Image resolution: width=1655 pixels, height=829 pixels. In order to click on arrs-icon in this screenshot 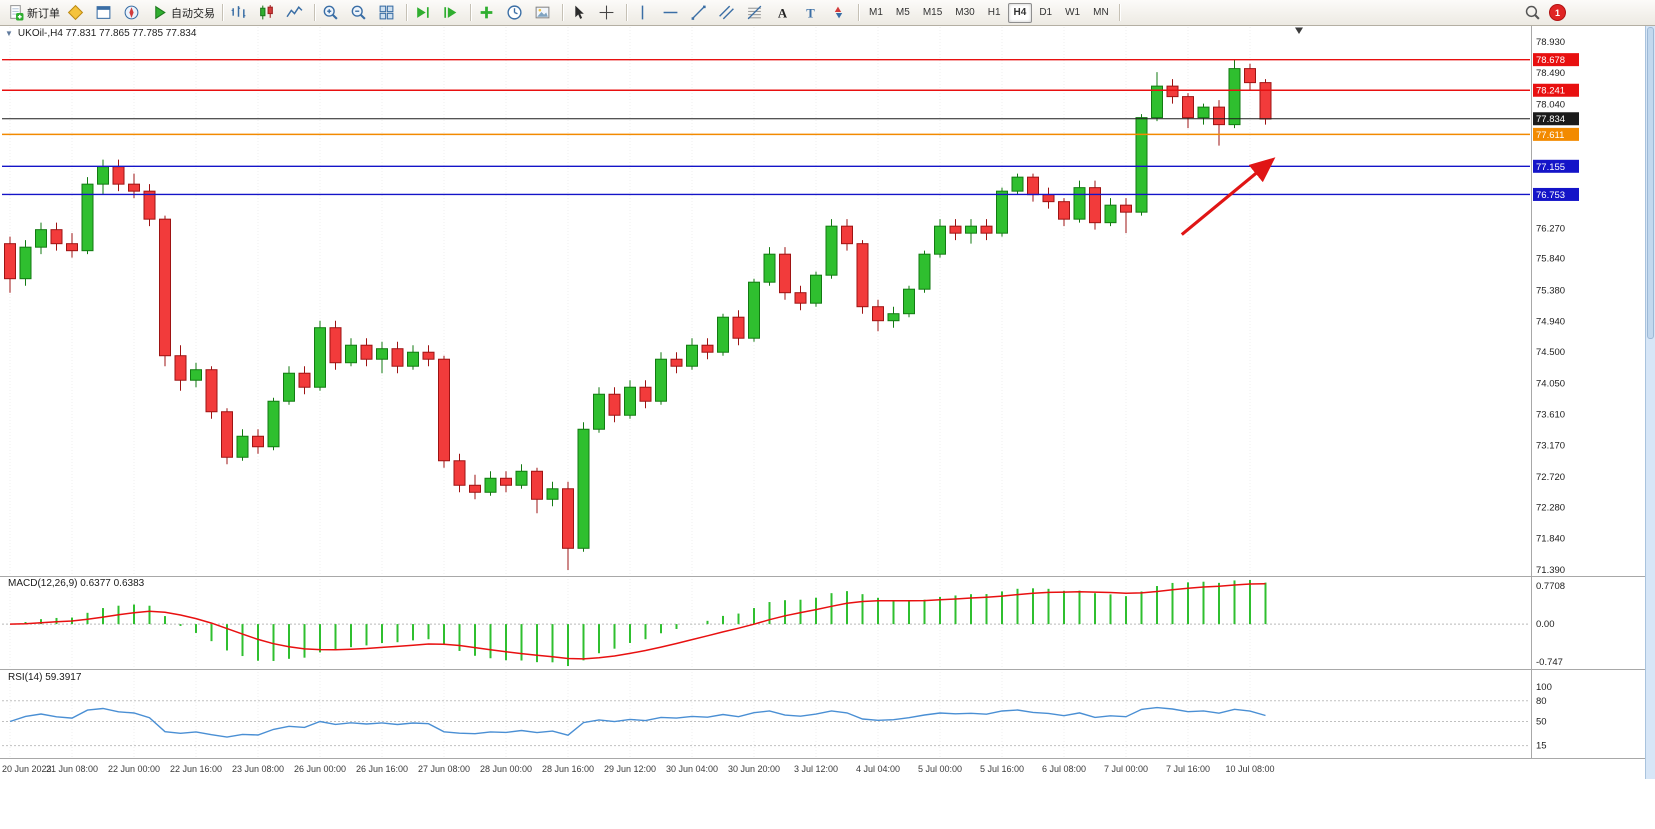, I will do `click(838, 12)`.